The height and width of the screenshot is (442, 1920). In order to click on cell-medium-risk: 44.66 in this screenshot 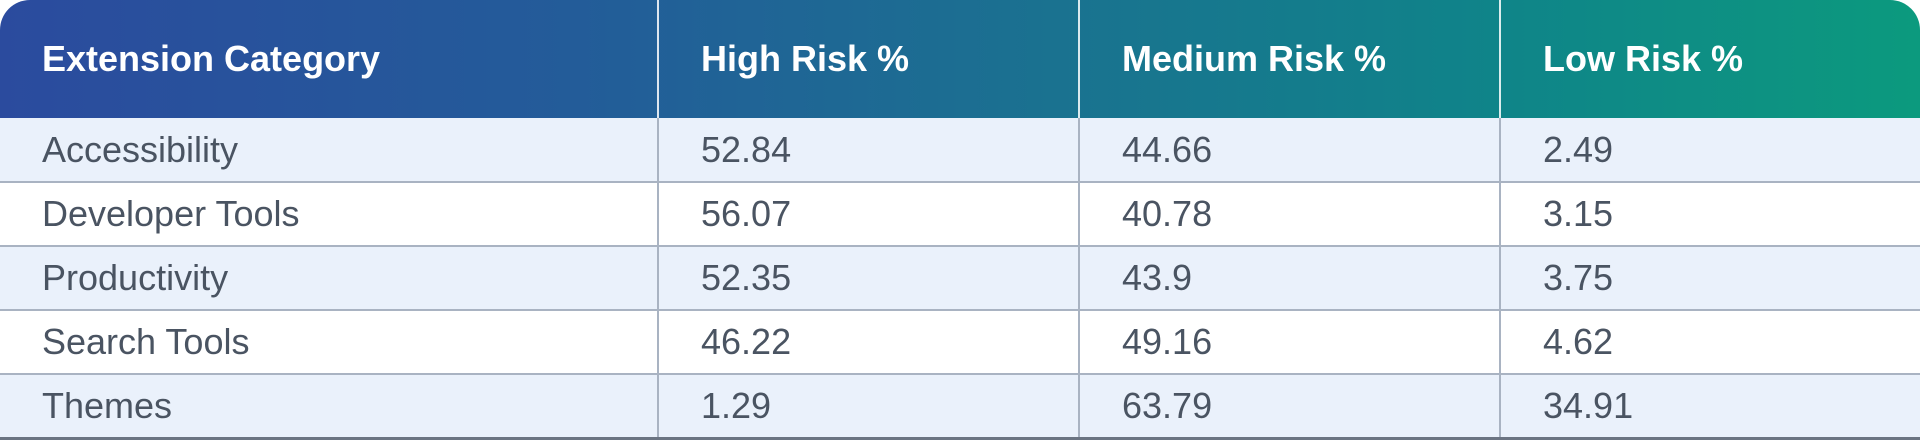, I will do `click(1290, 150)`.